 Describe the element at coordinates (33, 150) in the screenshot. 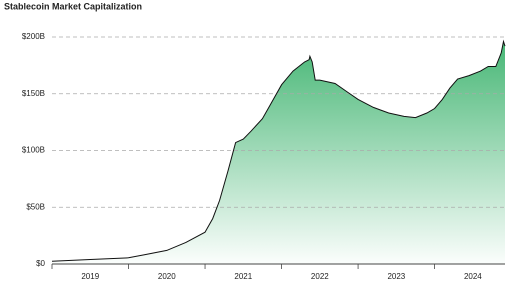

I see `y-tick-label: $100B` at that location.